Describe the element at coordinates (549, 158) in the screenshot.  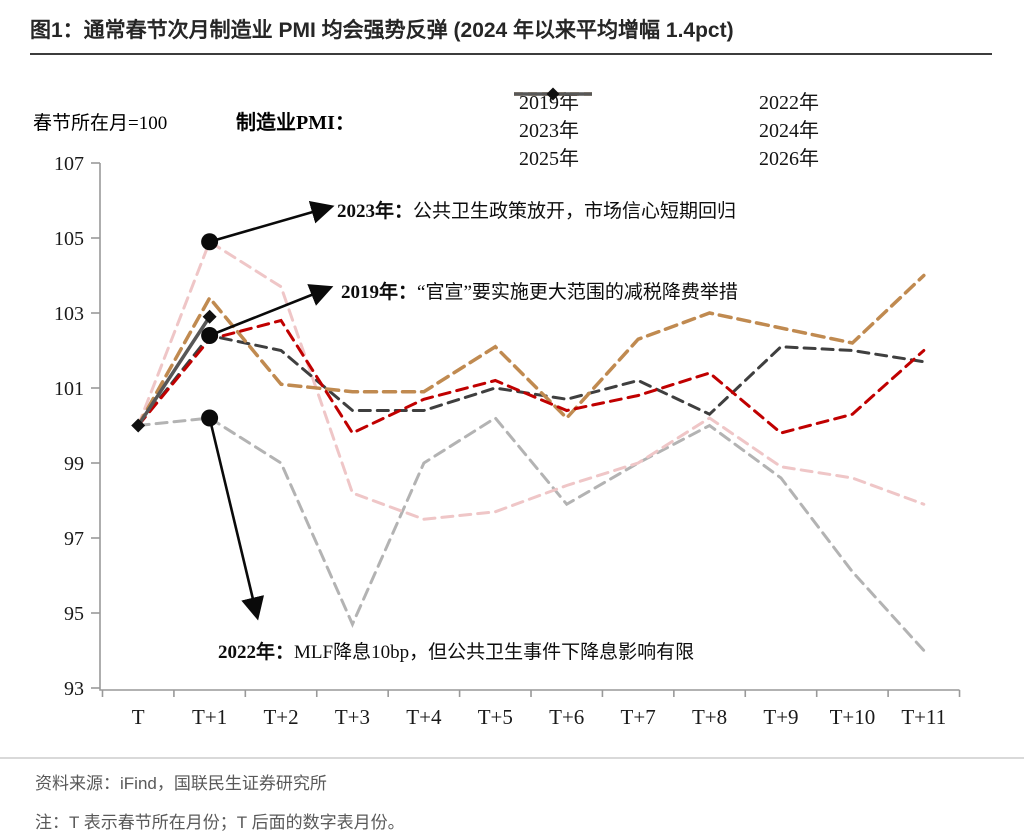
I see `legend-label: 2025年` at that location.